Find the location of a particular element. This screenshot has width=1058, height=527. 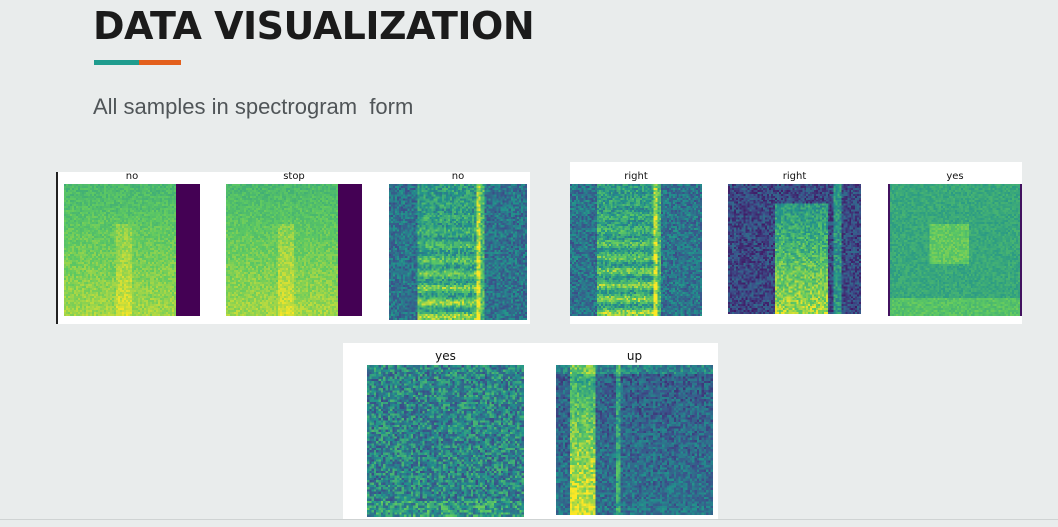

spectrogram-right-1: right is located at coordinates (636, 243).